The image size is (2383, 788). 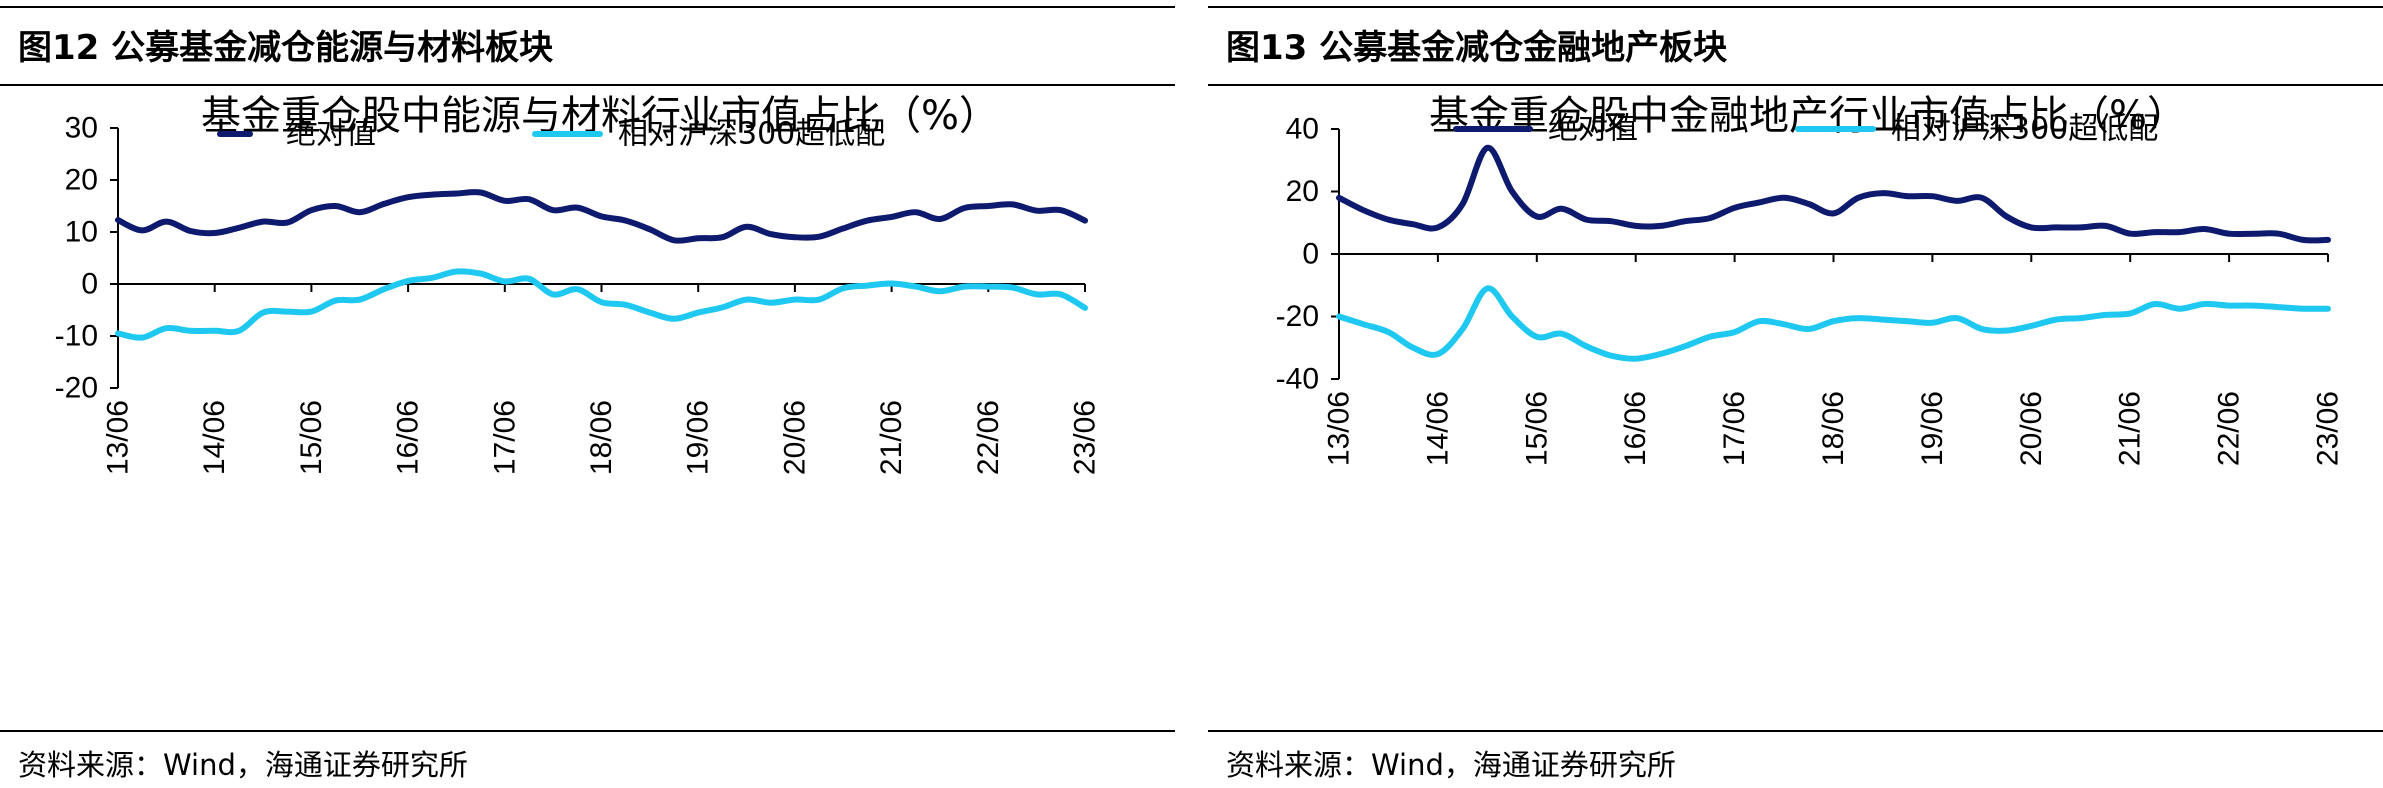 What do you see at coordinates (1297, 379) in the screenshot?
I see `y-tick-label: -40` at bounding box center [1297, 379].